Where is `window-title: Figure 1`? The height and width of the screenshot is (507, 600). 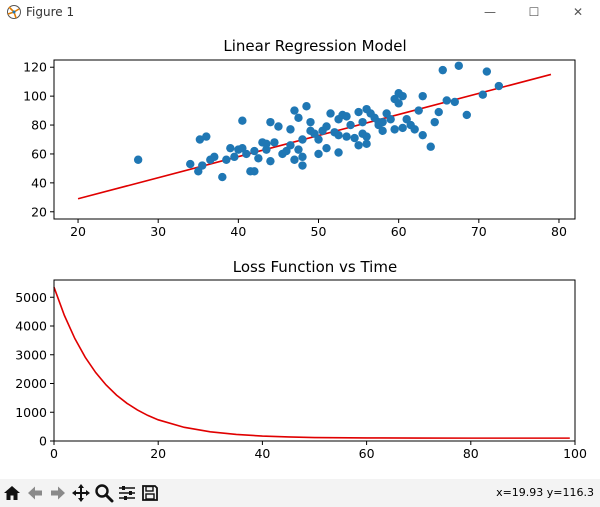 window-title: Figure 1 is located at coordinates (50, 12).